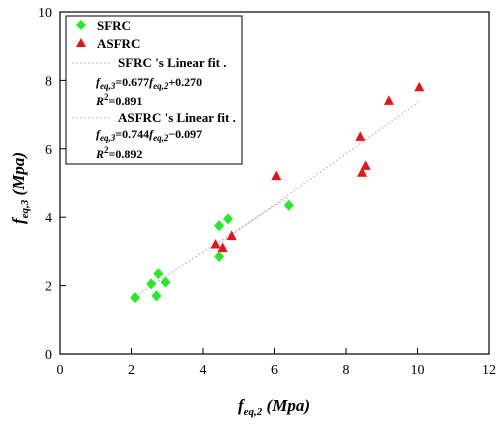  I want to click on fit-line-sfrc, so click(212, 246).